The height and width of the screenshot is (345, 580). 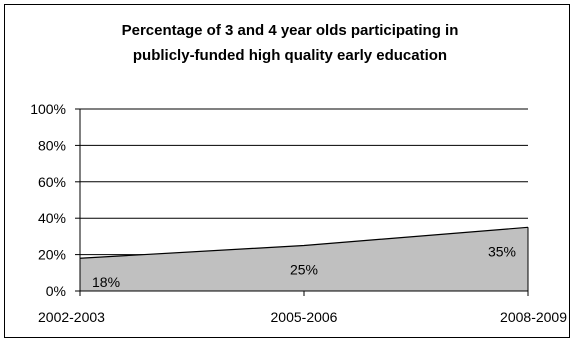 What do you see at coordinates (48, 200) in the screenshot?
I see `y-axis-tick-labels: 0% 20% 40% 60% 80% 100%` at bounding box center [48, 200].